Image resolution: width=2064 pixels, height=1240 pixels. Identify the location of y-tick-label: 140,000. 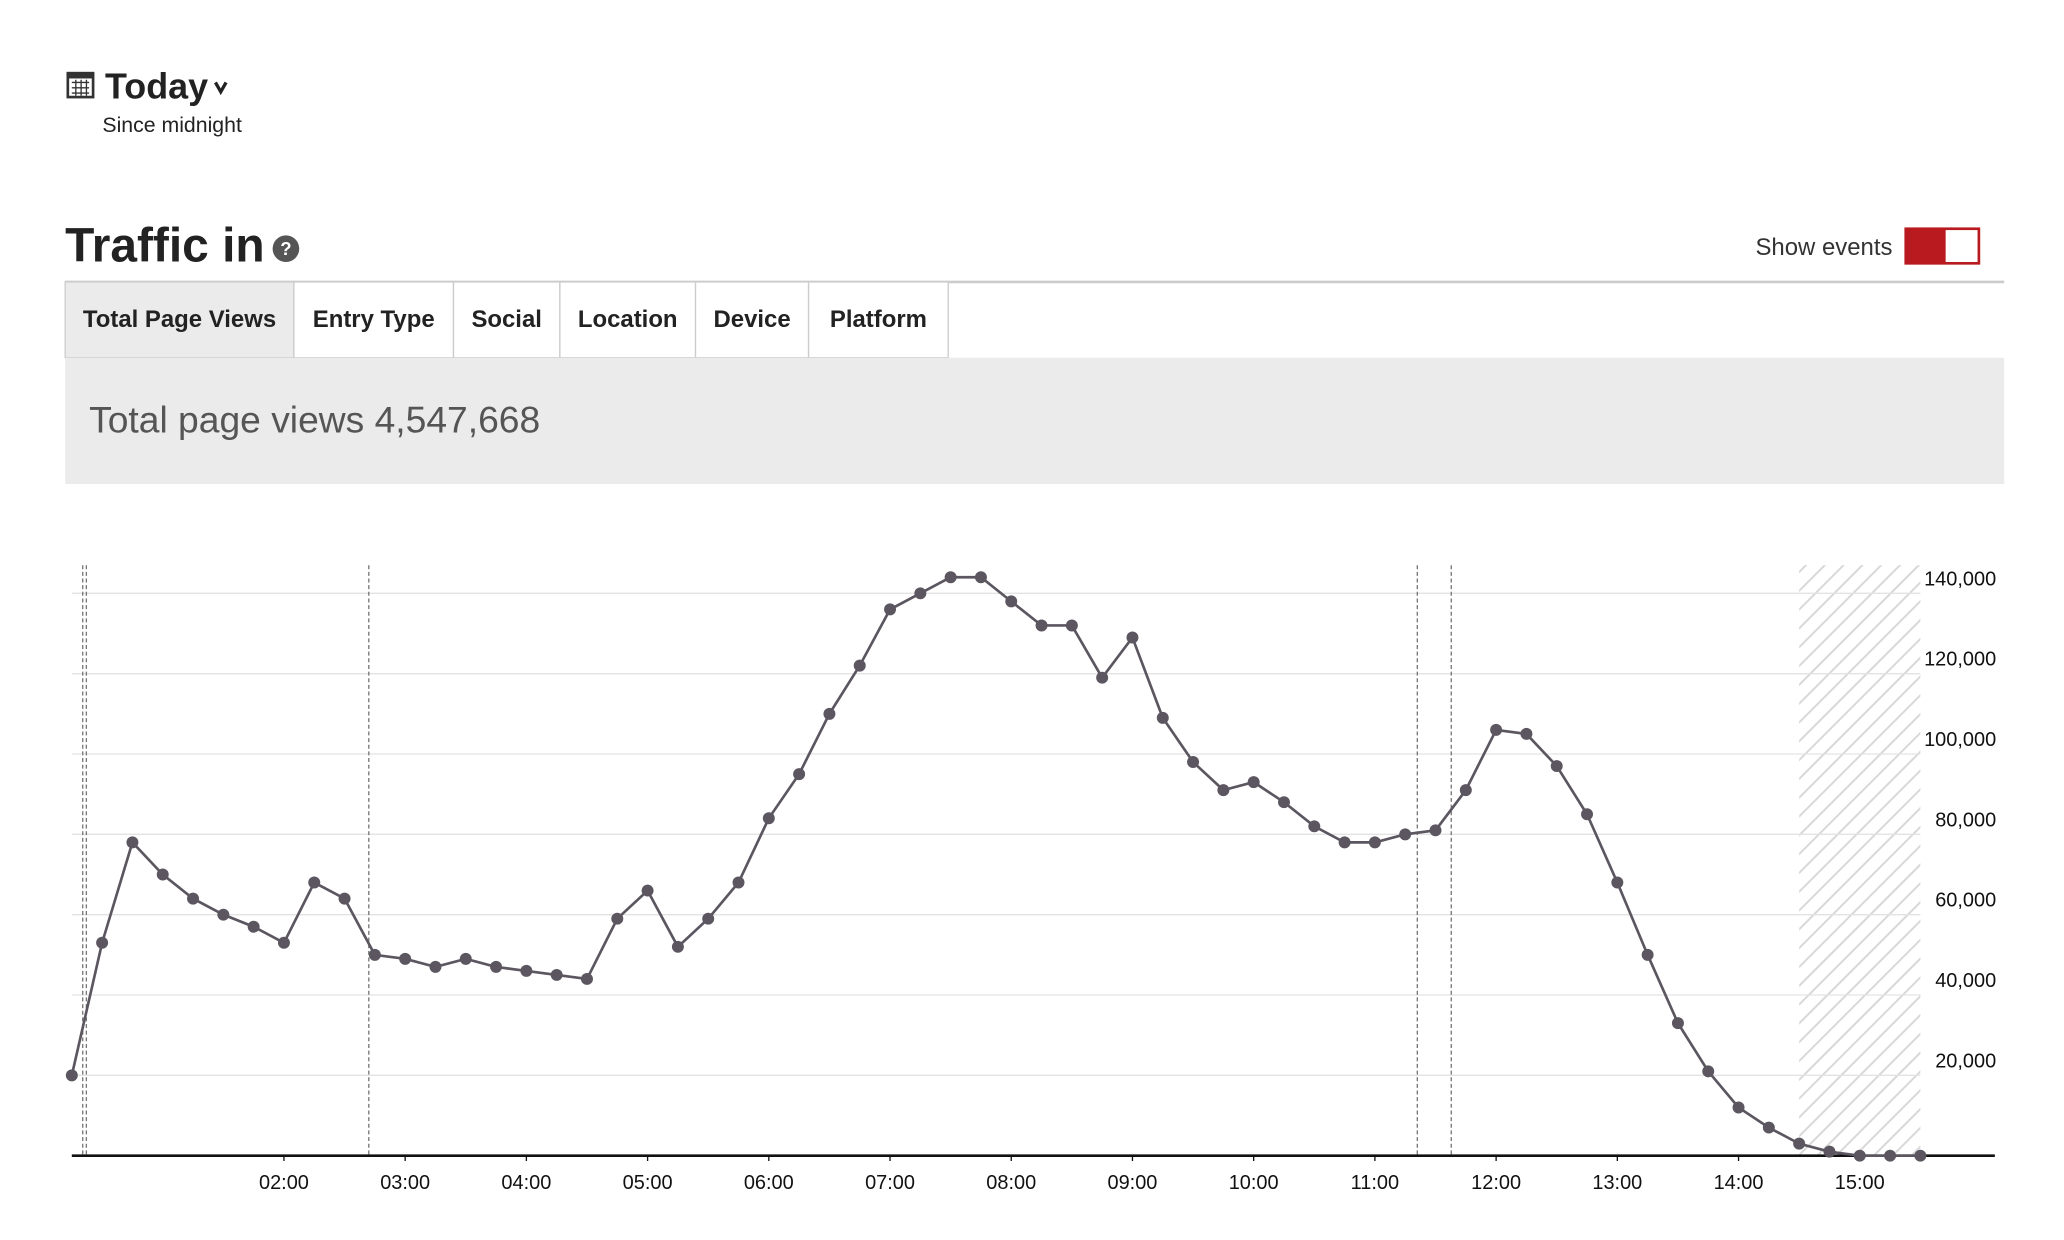
(1960, 579).